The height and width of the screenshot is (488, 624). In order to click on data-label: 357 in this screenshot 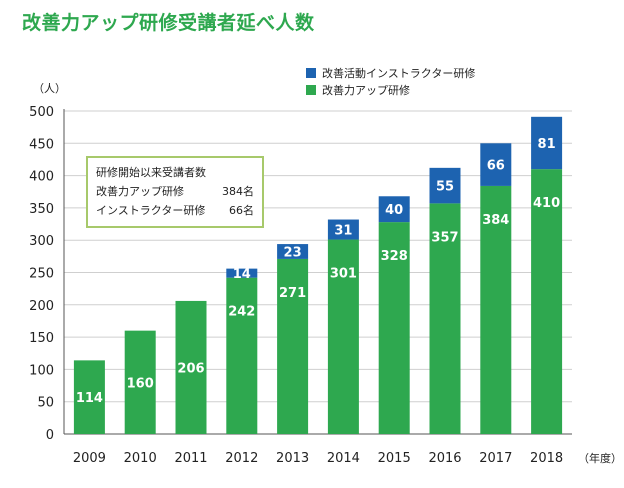, I will do `click(444, 237)`.